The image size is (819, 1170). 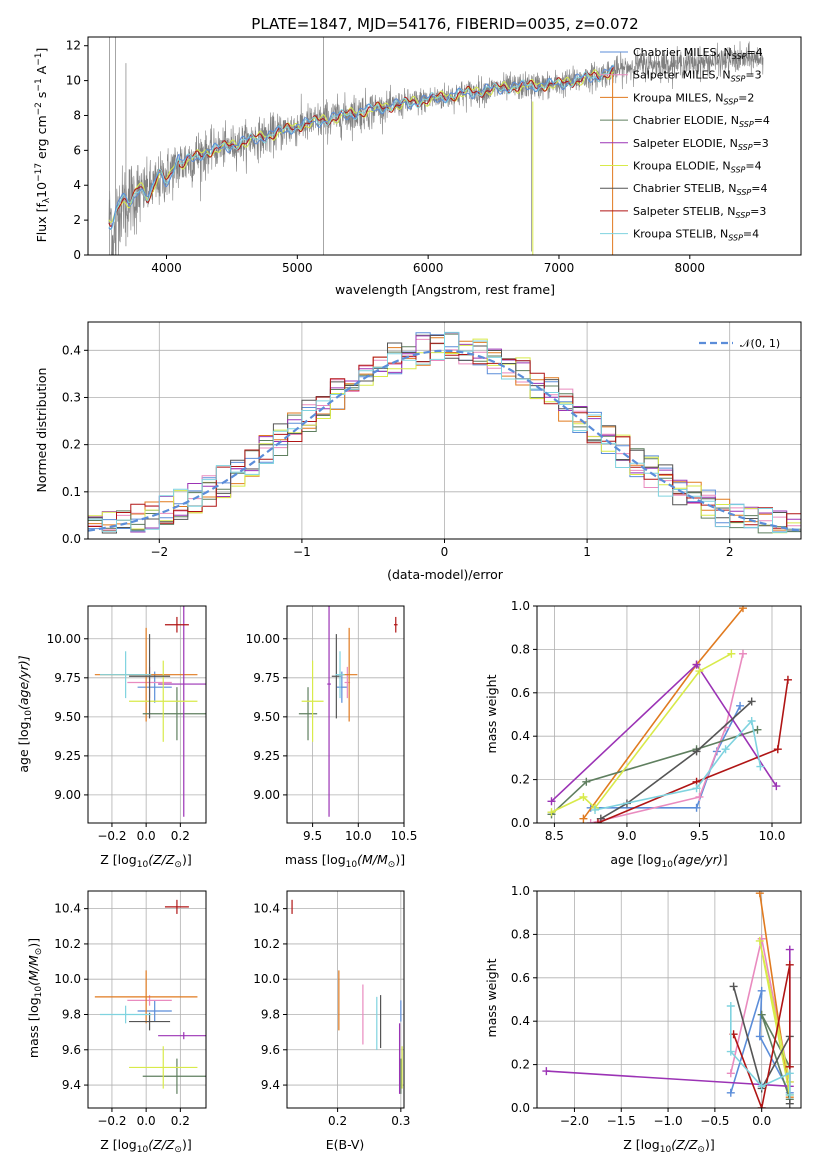 What do you see at coordinates (730, 552) in the screenshot?
I see `x-tick-label: 2` at bounding box center [730, 552].